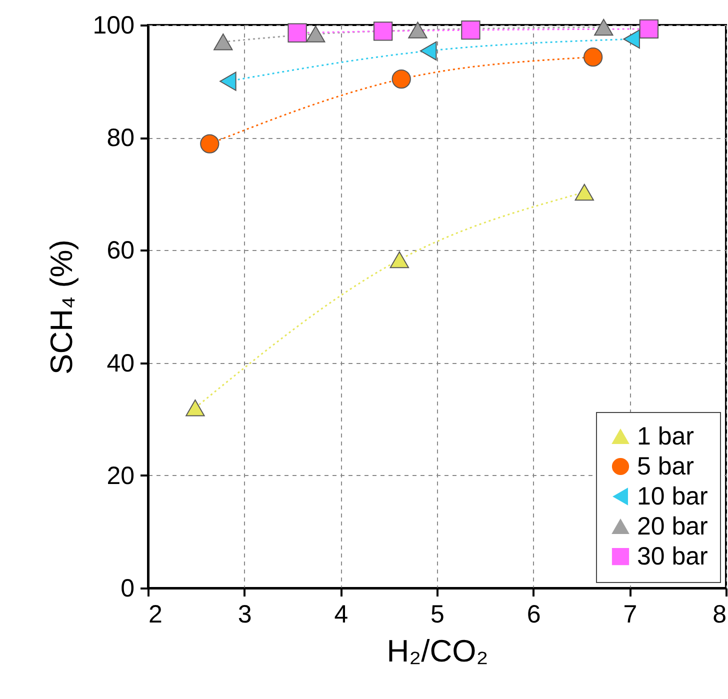 The width and height of the screenshot is (728, 699). Describe the element at coordinates (630, 614) in the screenshot. I see `x-tick-label: 7` at that location.